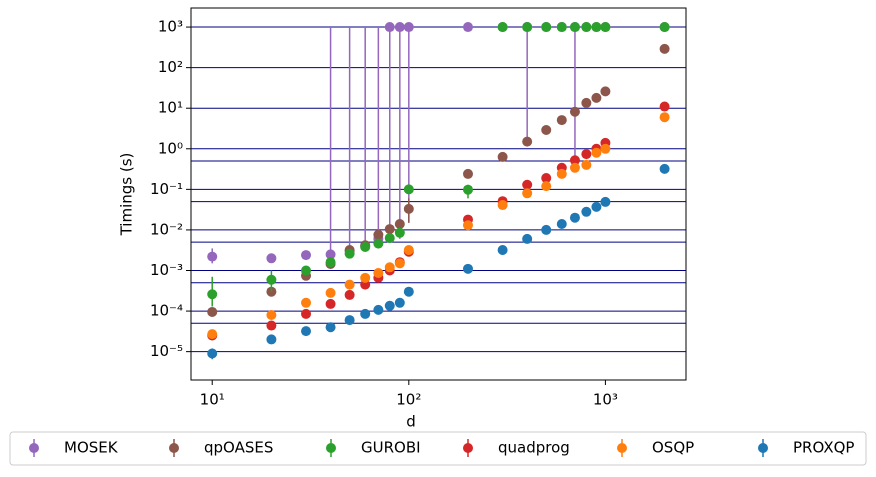  I want to click on y-tick-label: 10³, so click(170, 27).